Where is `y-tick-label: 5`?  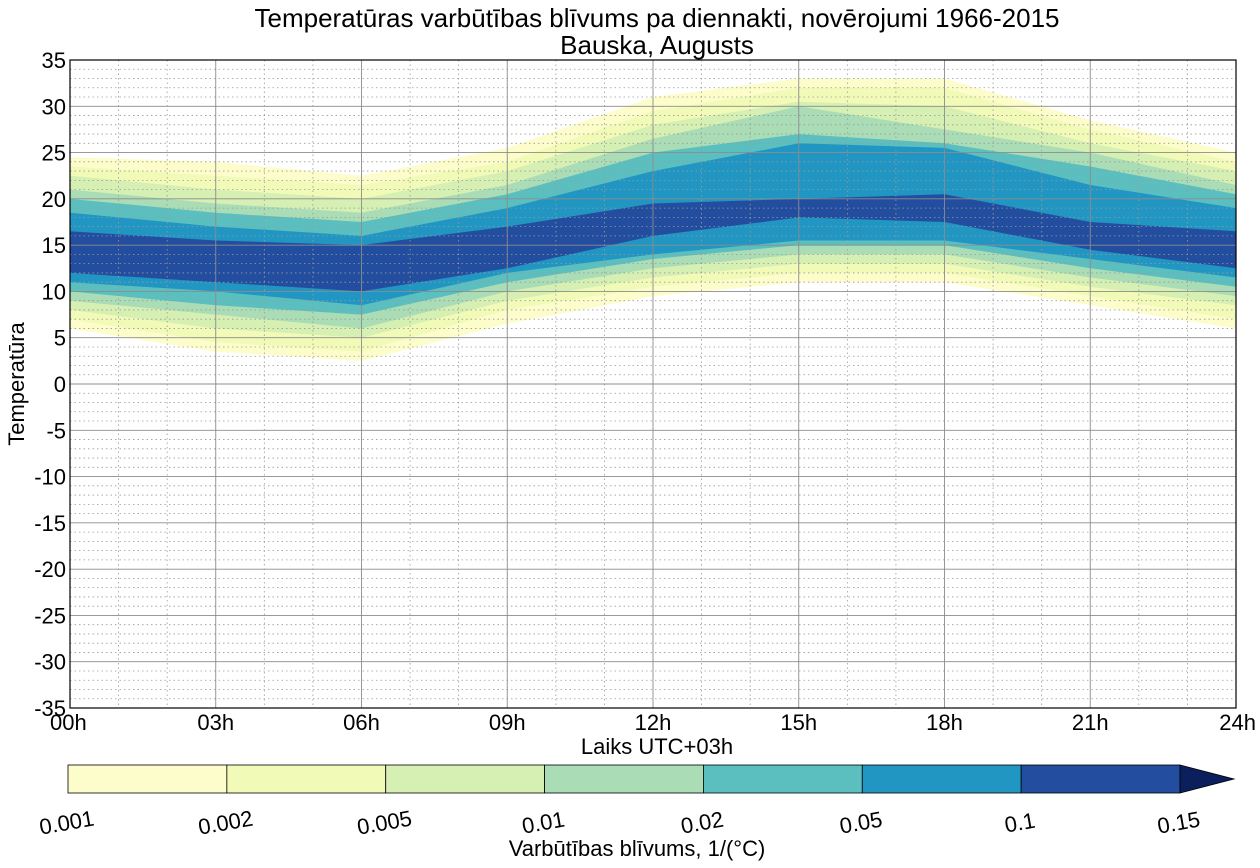 y-tick-label: 5 is located at coordinates (60, 338).